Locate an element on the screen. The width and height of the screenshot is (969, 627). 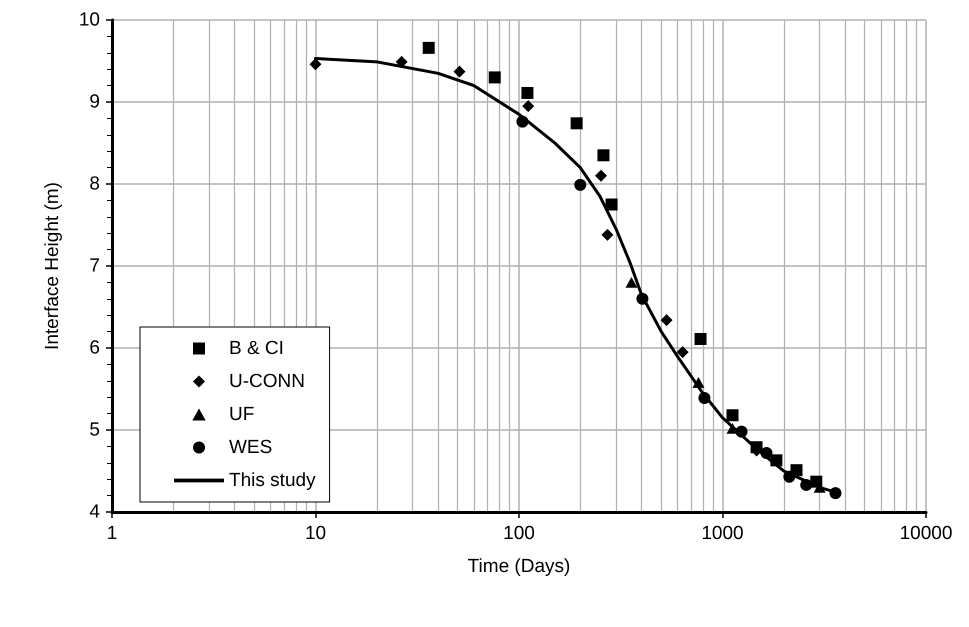
x-tick-label: 1 is located at coordinates (112, 533).